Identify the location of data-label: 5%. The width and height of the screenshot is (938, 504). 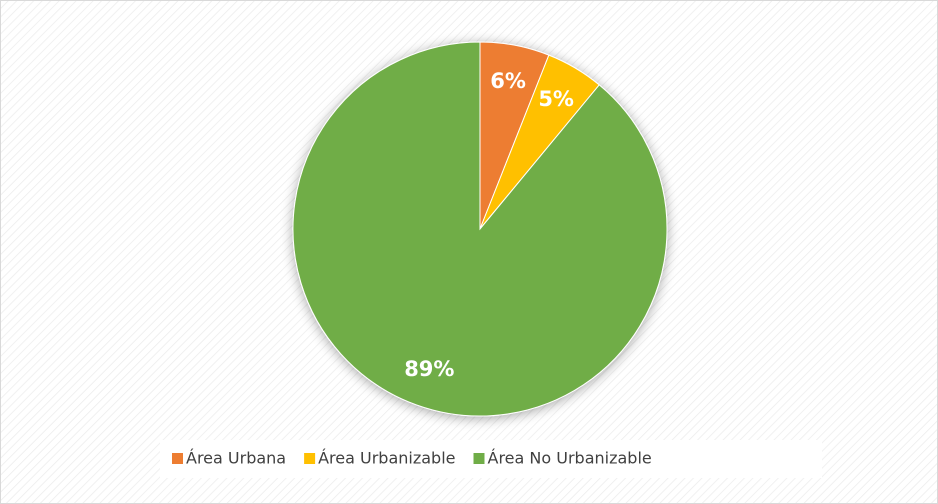
(556, 99).